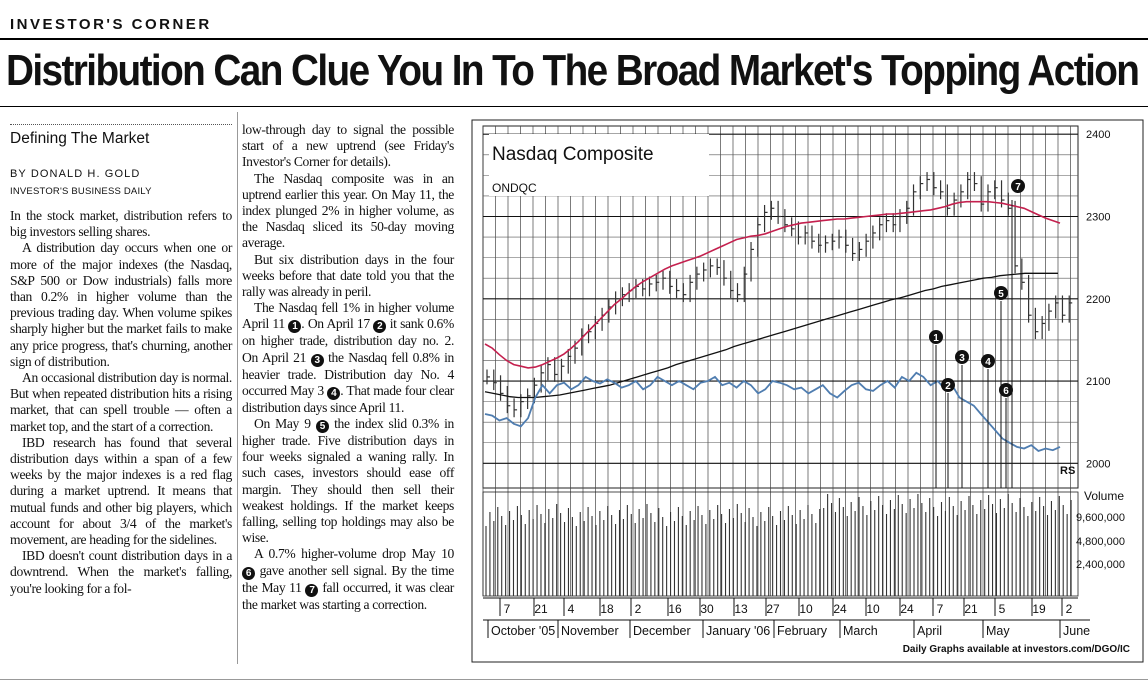  Describe the element at coordinates (248, 573) in the screenshot. I see `marker-6-icon: 6` at that location.